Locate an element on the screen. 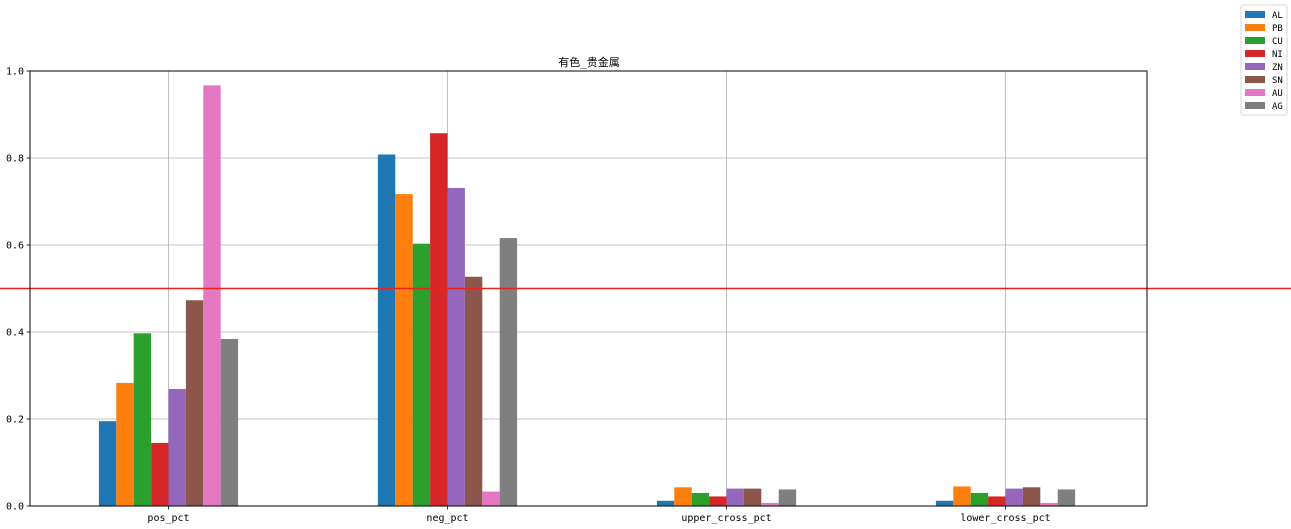 This screenshot has height=529, width=1291. legend-label-al: AL is located at coordinates (1277, 16).